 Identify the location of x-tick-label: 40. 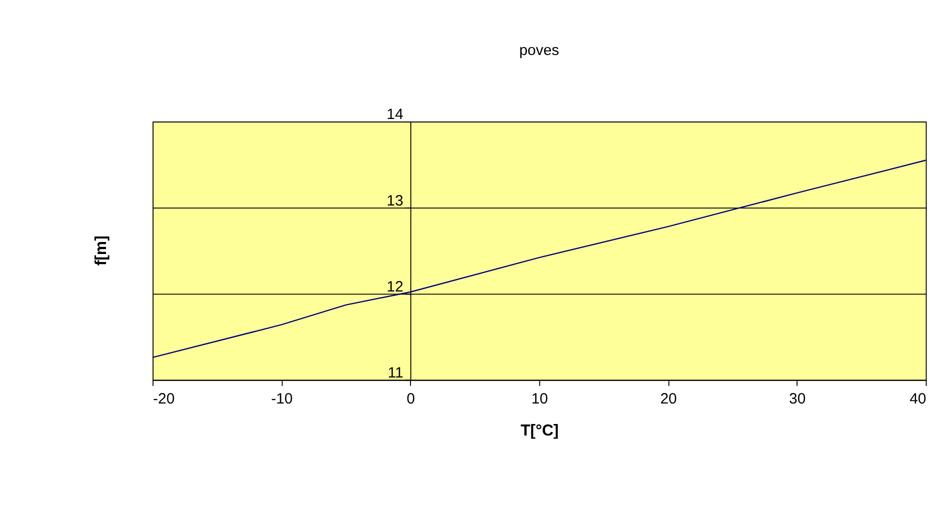
(918, 399).